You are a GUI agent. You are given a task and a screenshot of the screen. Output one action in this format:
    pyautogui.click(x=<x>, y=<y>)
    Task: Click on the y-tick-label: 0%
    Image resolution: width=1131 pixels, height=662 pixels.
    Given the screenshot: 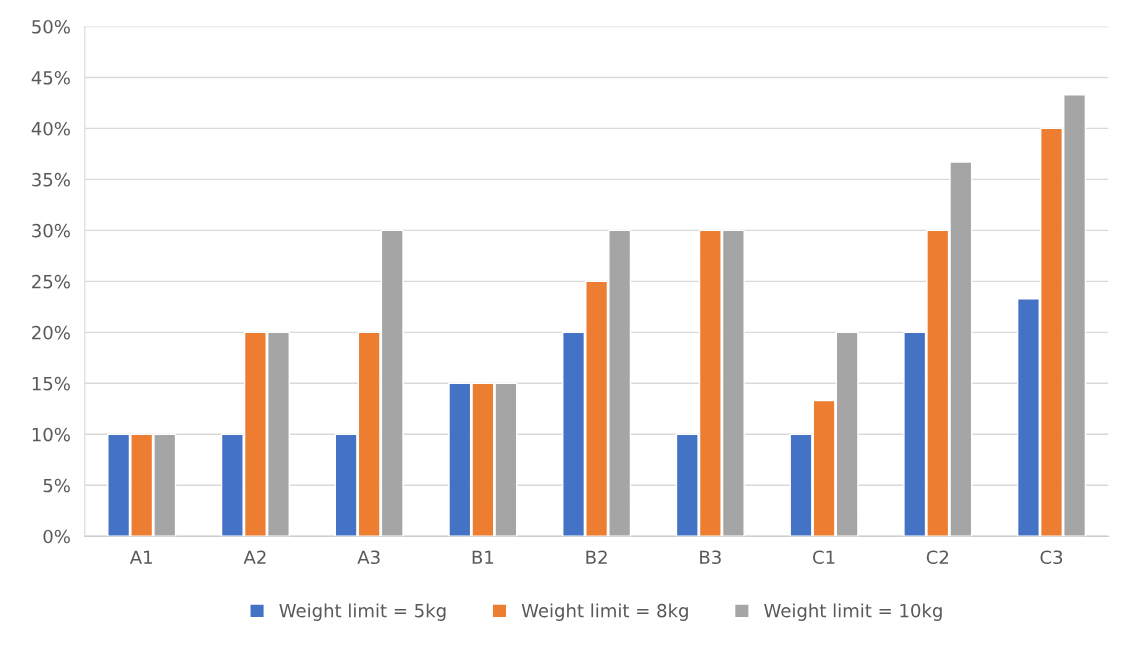 What is the action you would take?
    pyautogui.click(x=56, y=536)
    